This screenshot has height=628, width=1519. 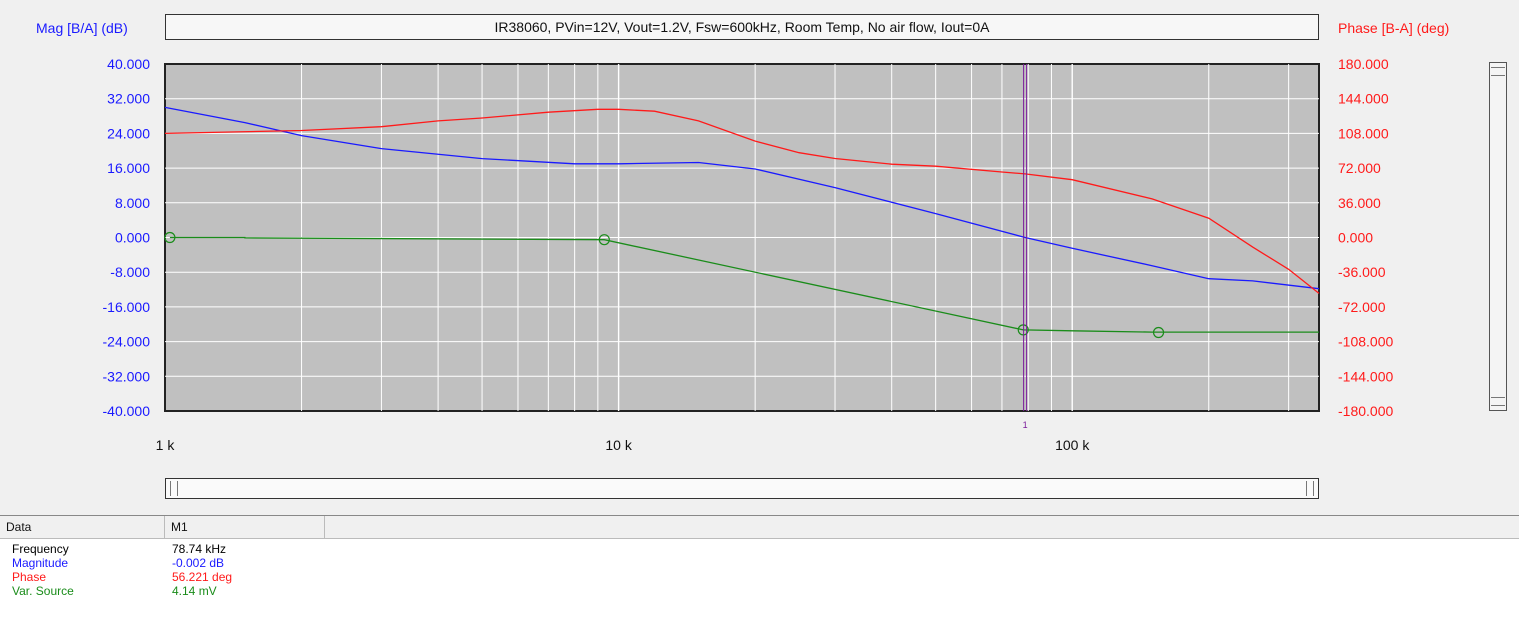 I want to click on left-tick-label: -24.000, so click(x=127, y=342).